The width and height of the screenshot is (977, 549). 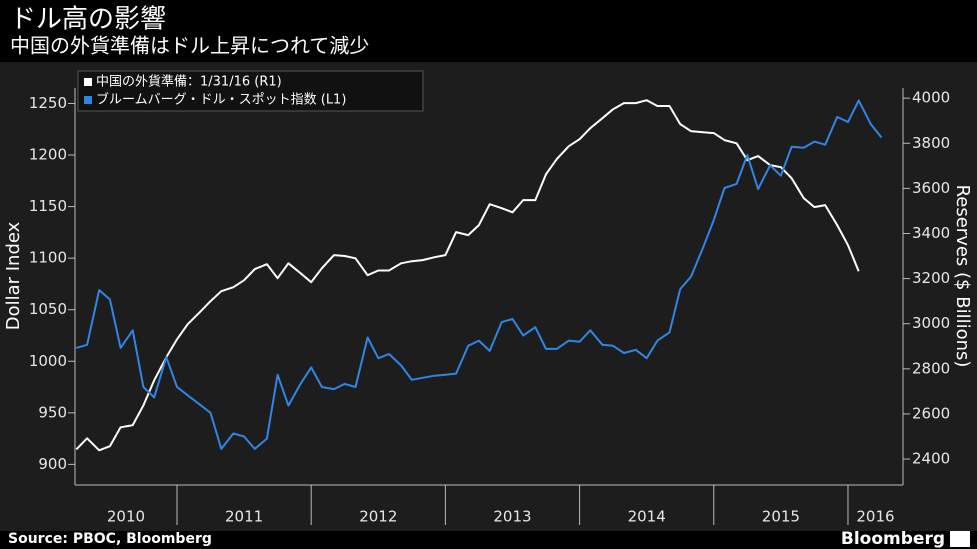 I want to click on y2-axis-label: Reserves ($ Billions), so click(x=962, y=276).